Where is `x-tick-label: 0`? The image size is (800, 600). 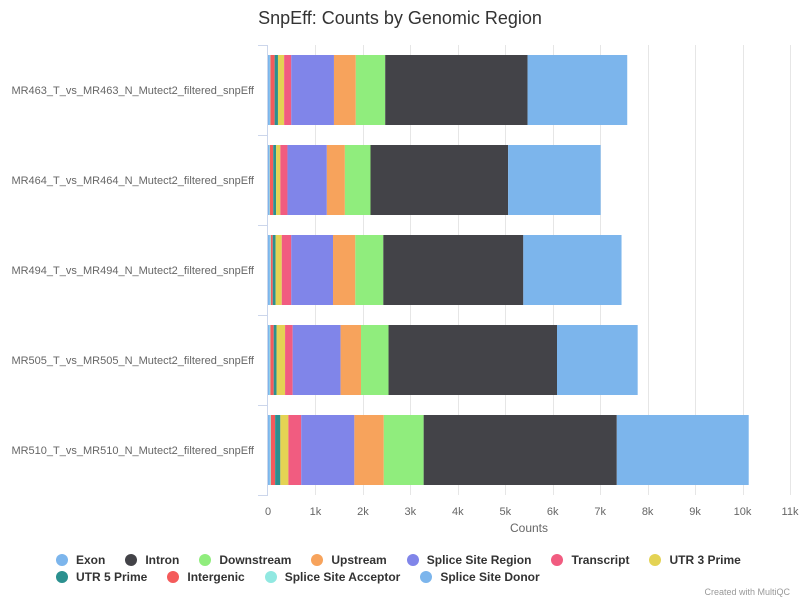
x-tick-label: 0 is located at coordinates (268, 512).